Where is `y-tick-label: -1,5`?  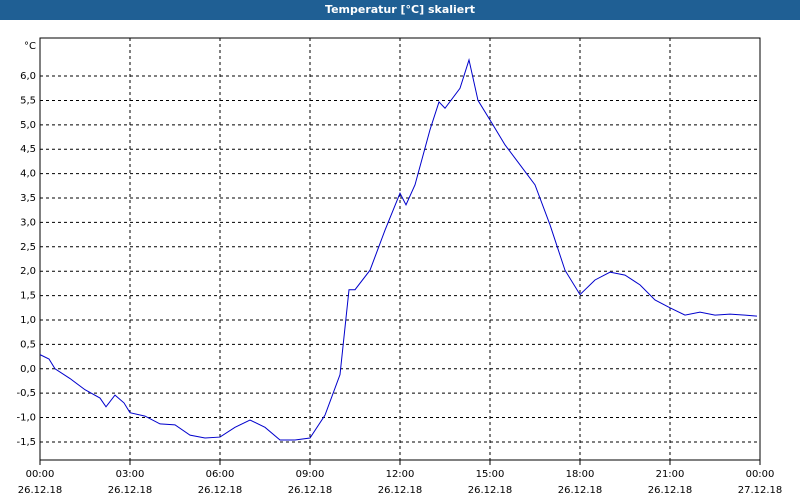 y-tick-label: -1,5 is located at coordinates (26, 442).